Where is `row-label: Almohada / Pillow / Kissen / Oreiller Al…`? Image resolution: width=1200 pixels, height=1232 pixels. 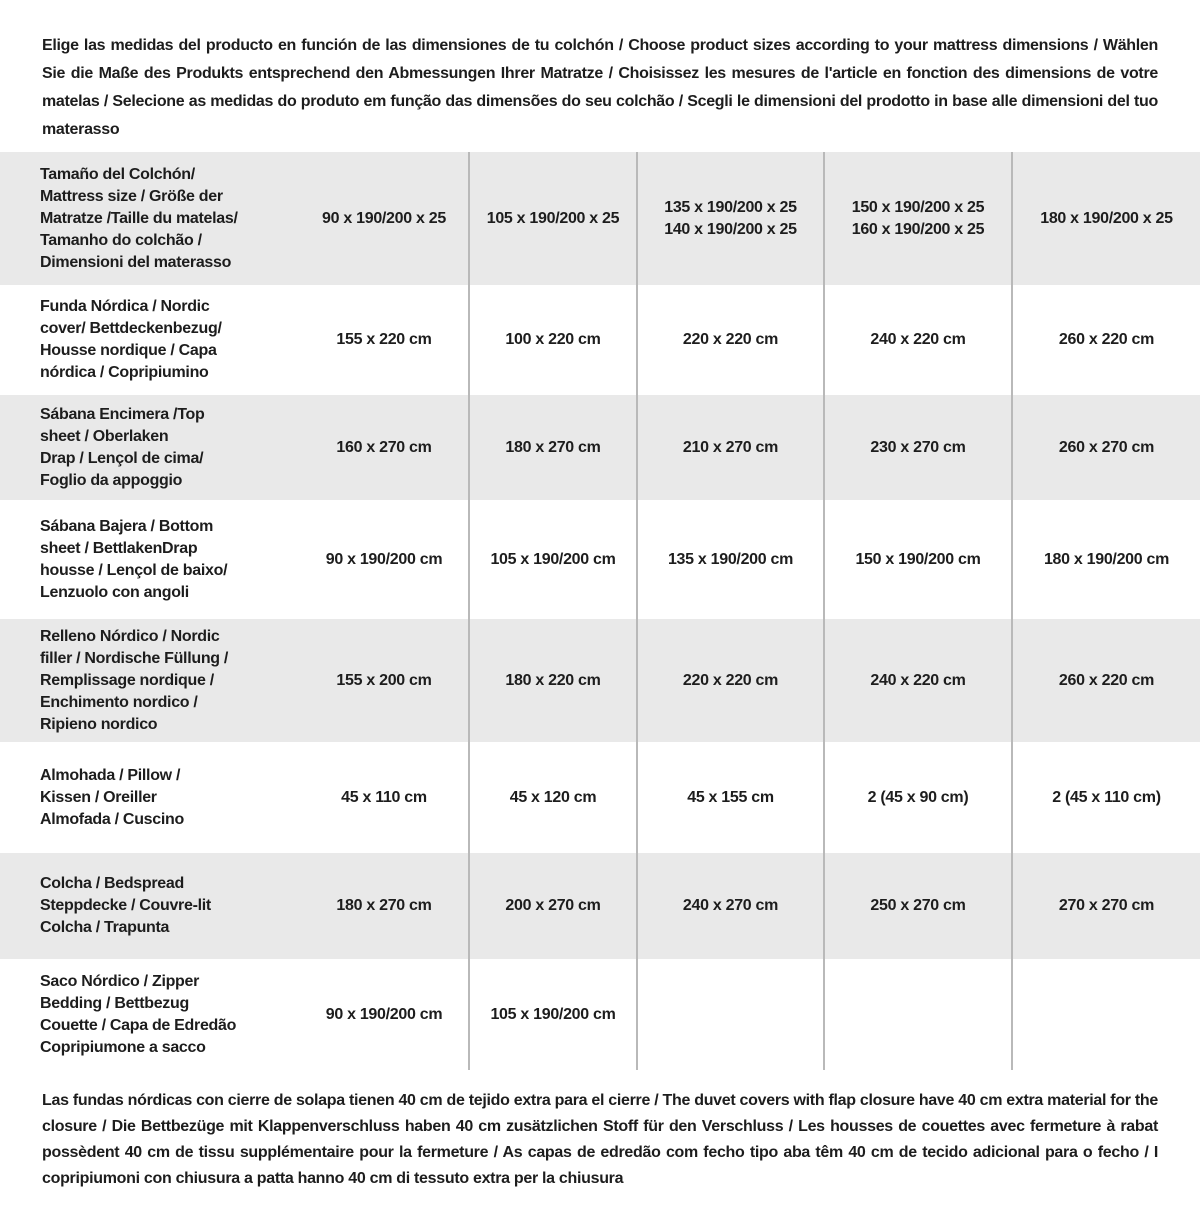 row-label: Almohada / Pillow / Kissen / Oreiller Al… is located at coordinates (112, 797).